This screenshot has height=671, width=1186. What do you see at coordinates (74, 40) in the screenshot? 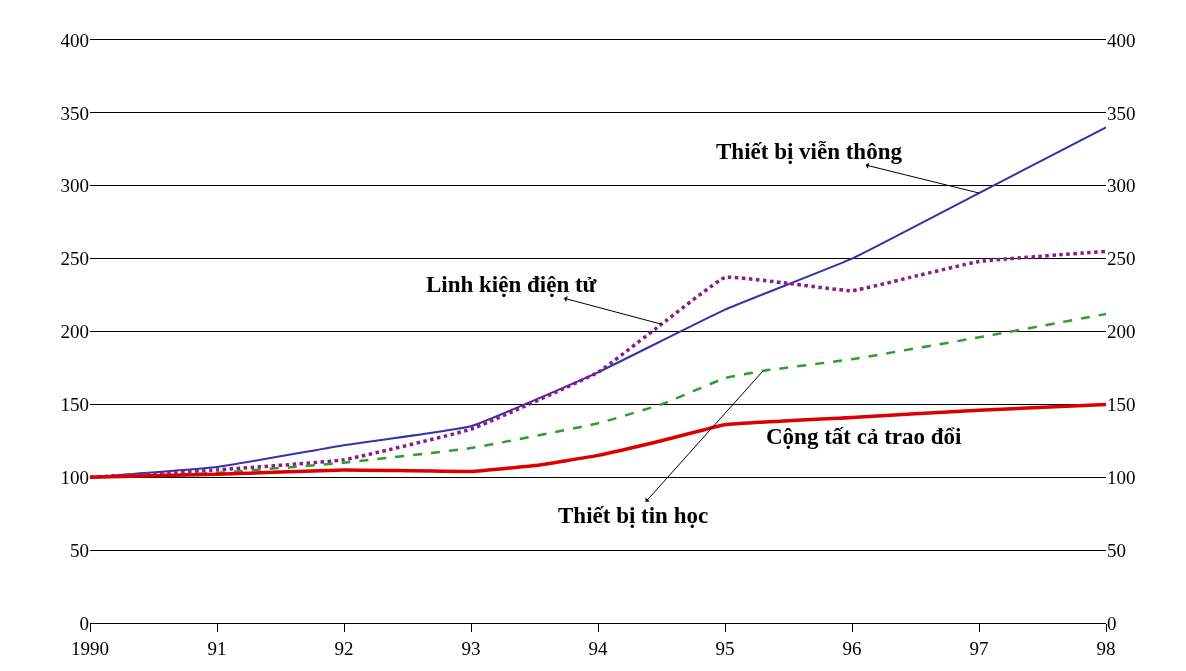
I see `y-tick-label: 400` at bounding box center [74, 40].